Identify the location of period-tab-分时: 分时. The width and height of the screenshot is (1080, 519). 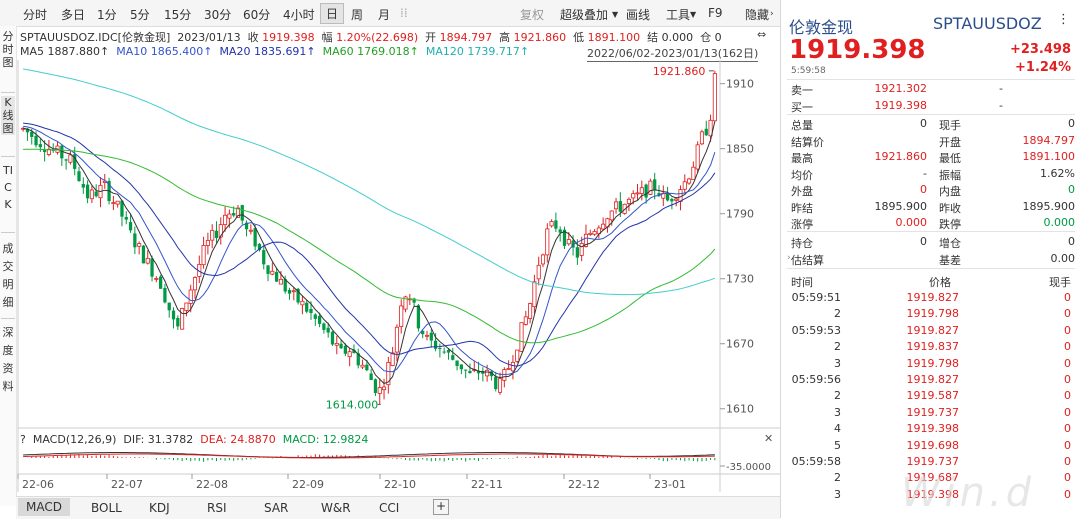
(35, 15).